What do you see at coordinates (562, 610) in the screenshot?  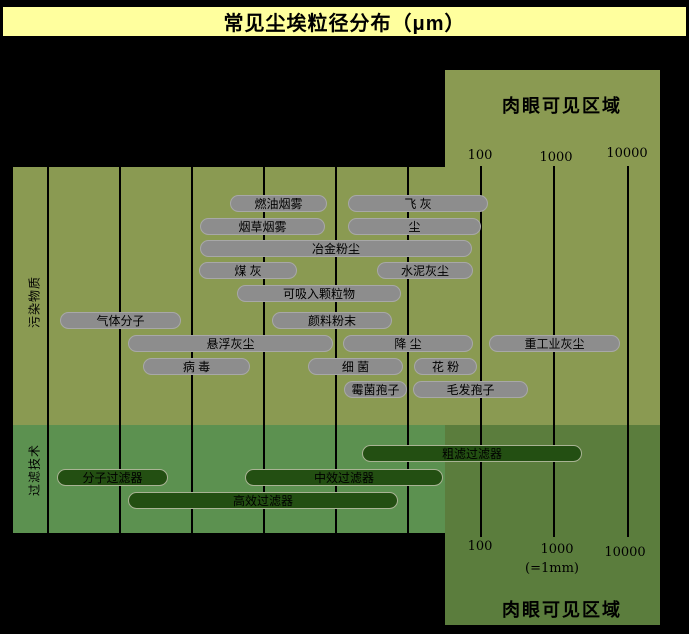 I see `visible-zone-label-bottom: 肉眼可见区域` at bounding box center [562, 610].